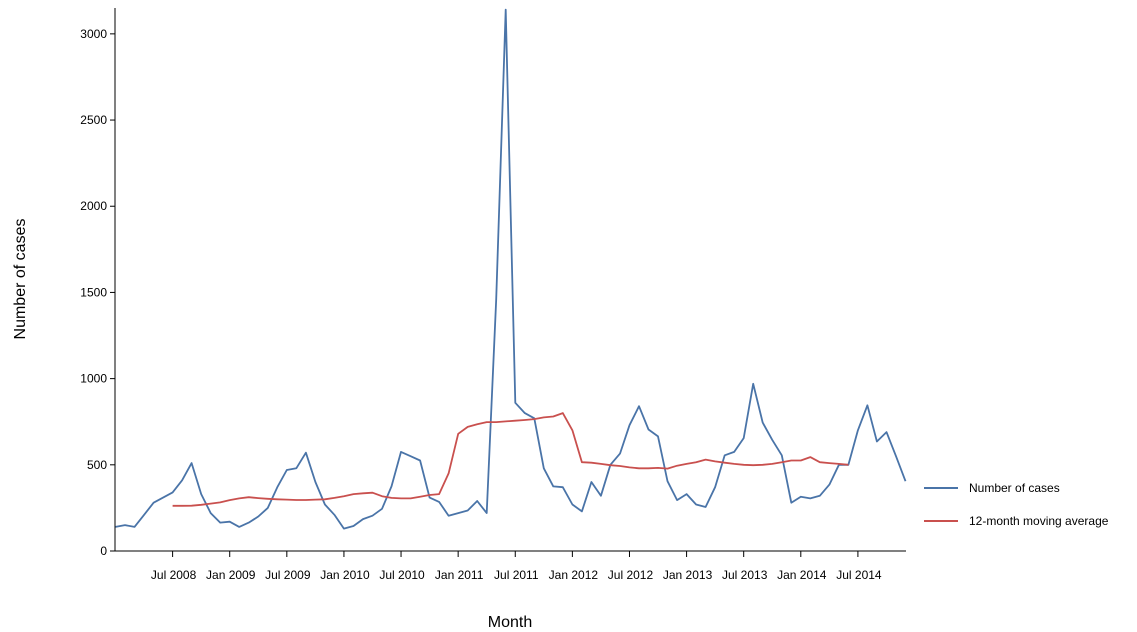 The image size is (1137, 632). I want to click on y-tick-label: 1500, so click(93, 292).